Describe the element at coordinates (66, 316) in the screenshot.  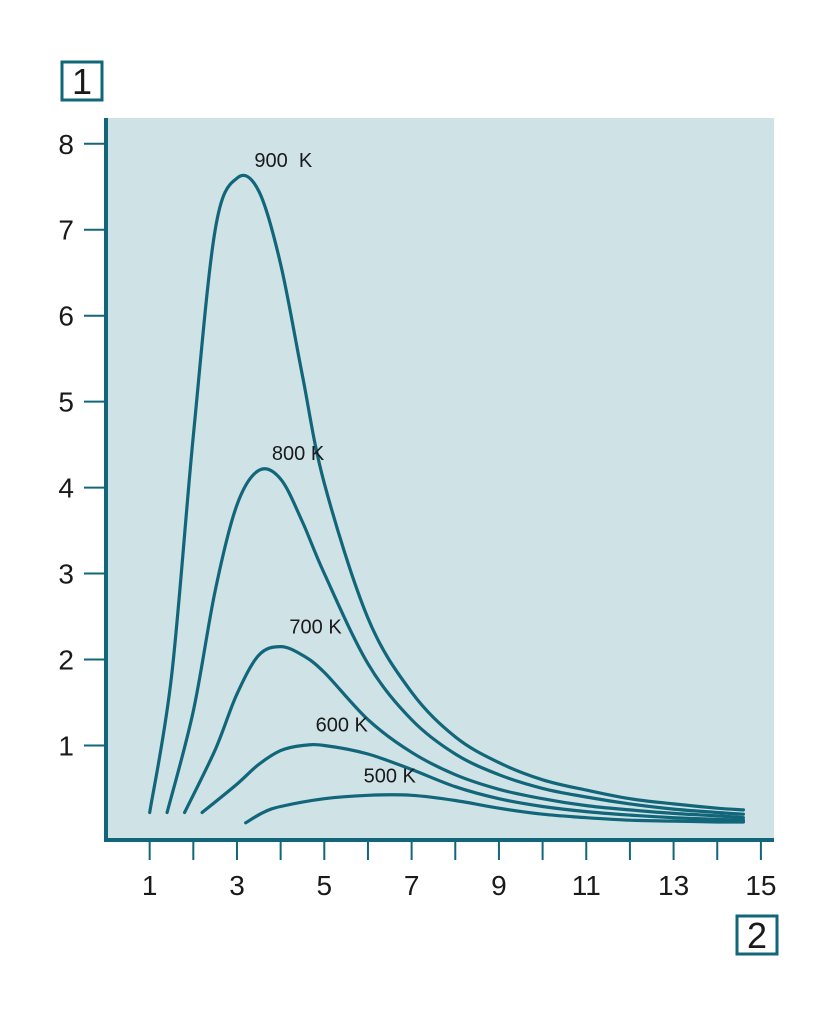
I see `y-tick-label: 6` at that location.